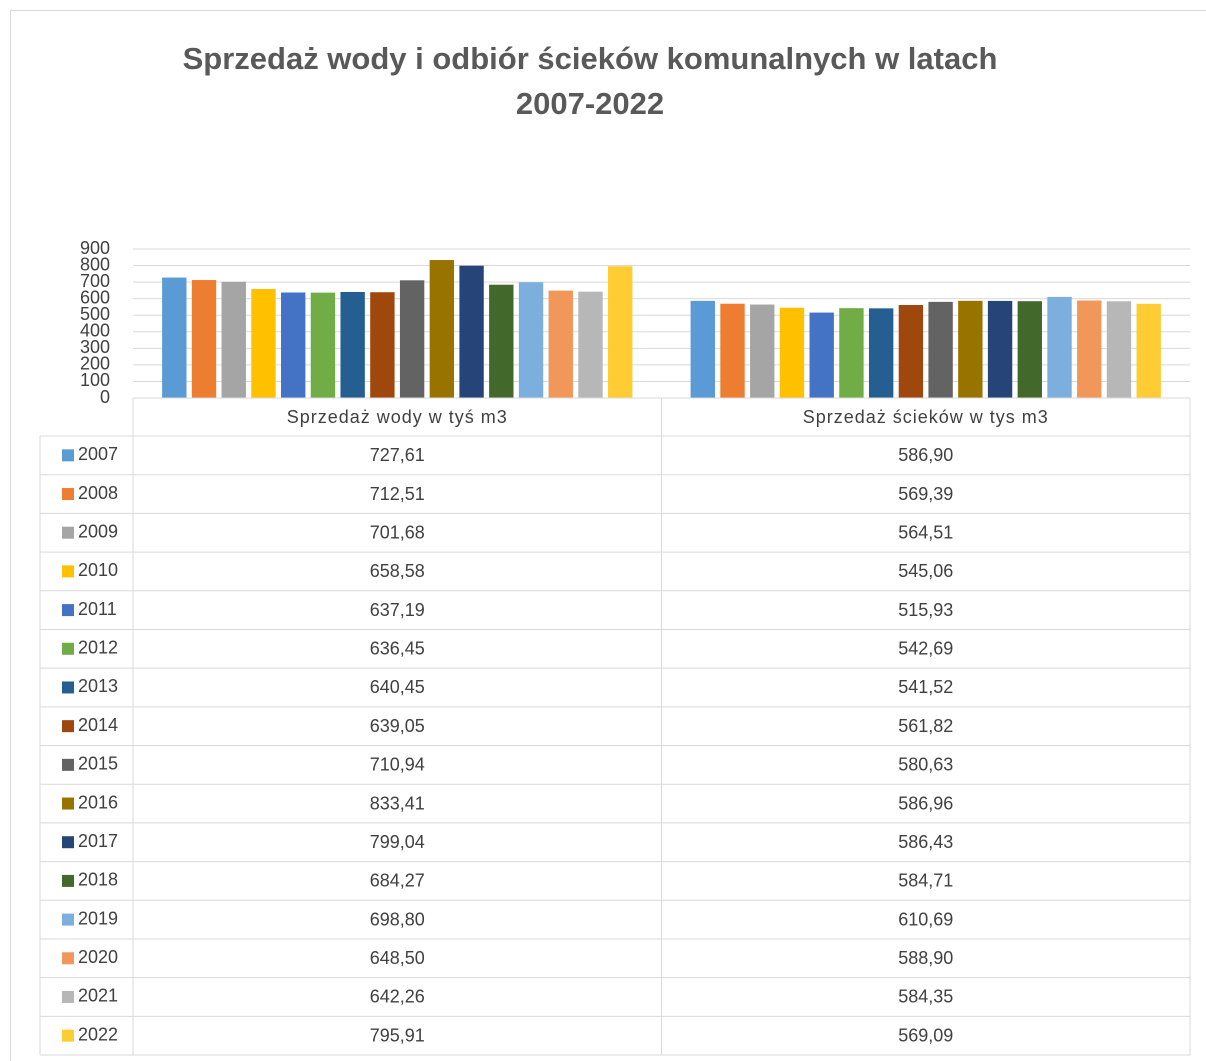 This screenshot has width=1206, height=1061. Describe the element at coordinates (97, 609) in the screenshot. I see `legend-label: 2011` at that location.